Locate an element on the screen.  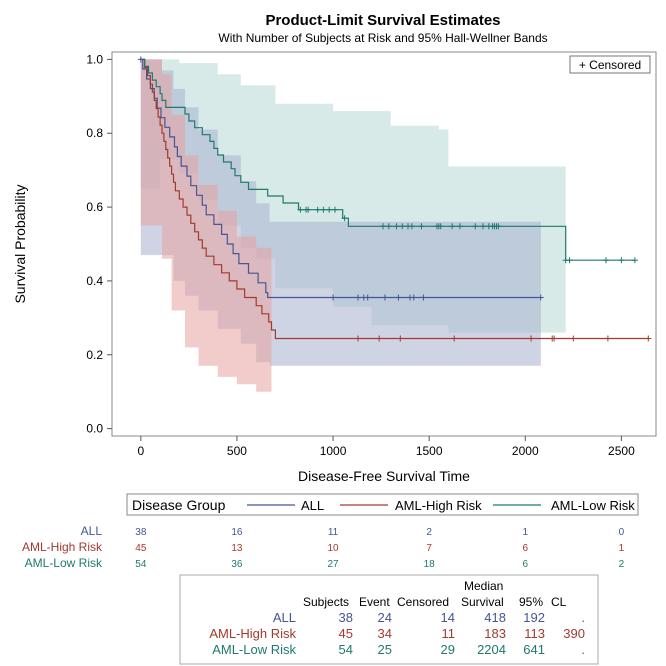
at-risk-count: 0 is located at coordinates (622, 532).